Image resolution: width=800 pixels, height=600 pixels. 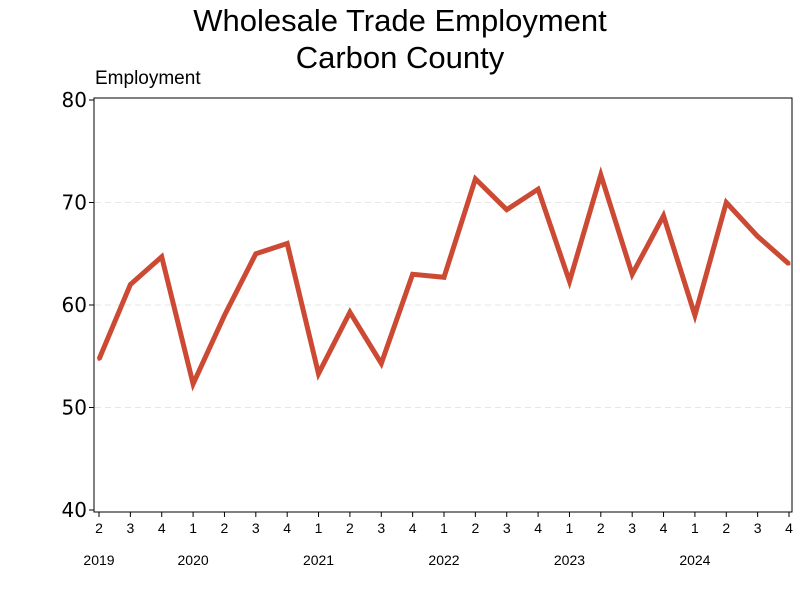 What do you see at coordinates (74, 305) in the screenshot?
I see `y-tick-label: 60` at bounding box center [74, 305].